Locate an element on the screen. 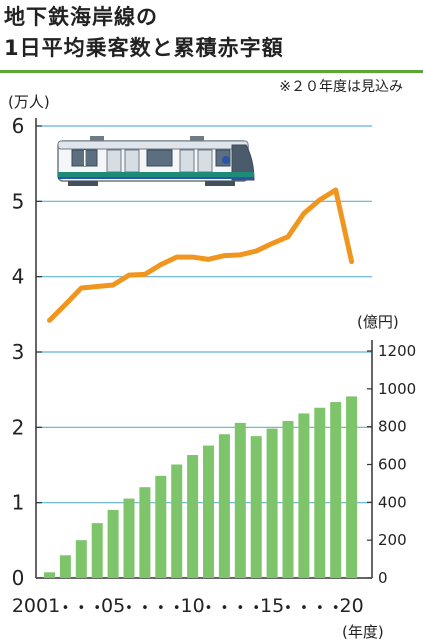 This screenshot has height=640, width=423. x-axis-label: (年度) is located at coordinates (363, 631).